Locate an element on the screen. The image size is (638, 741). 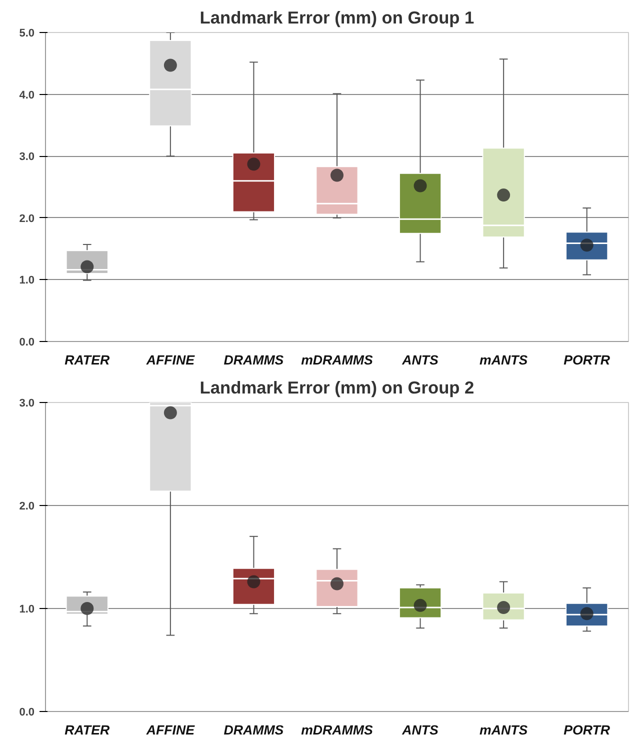
y-tick-label: 4.0 is located at coordinates (27, 95).